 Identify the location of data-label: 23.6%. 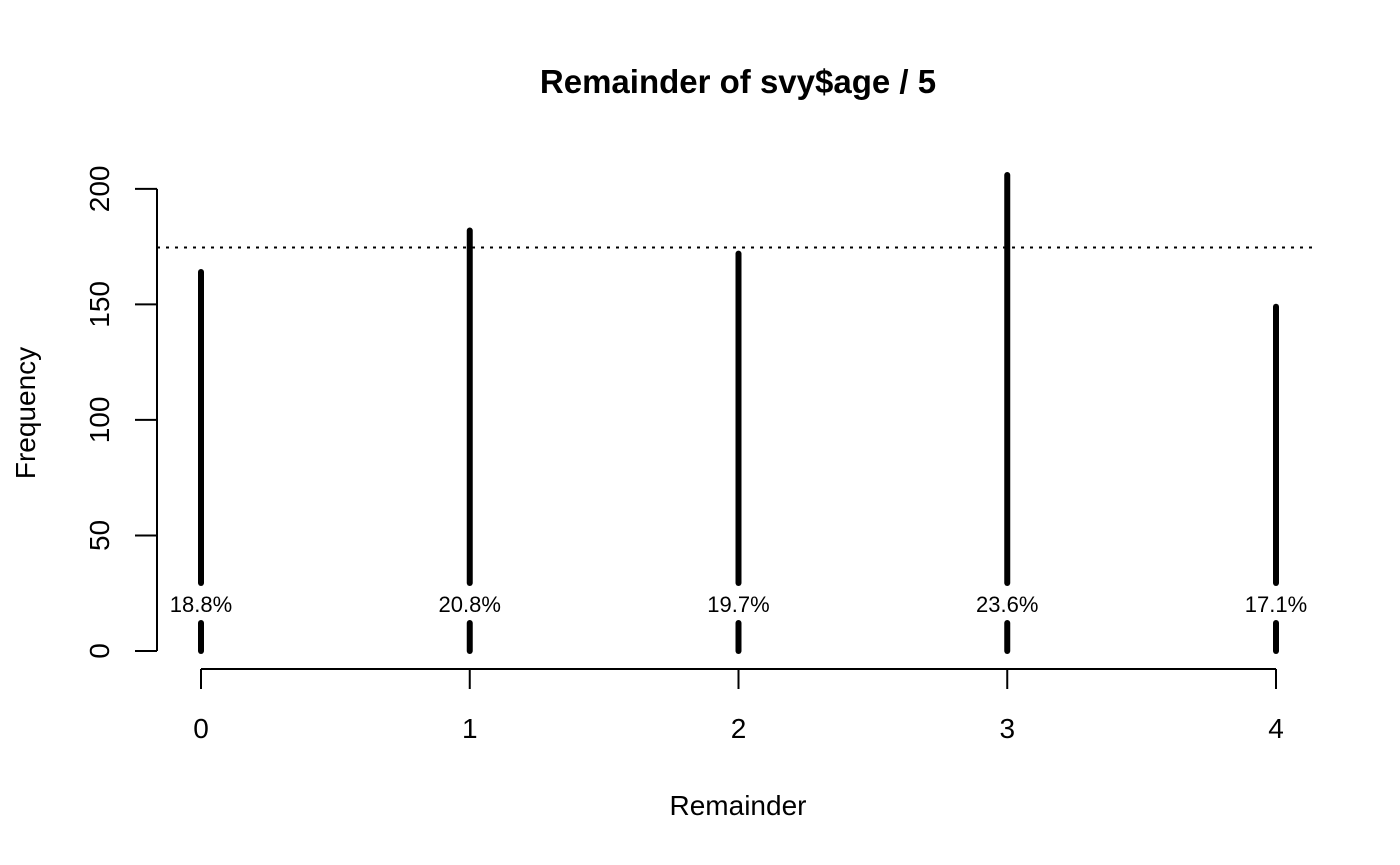
(1007, 604).